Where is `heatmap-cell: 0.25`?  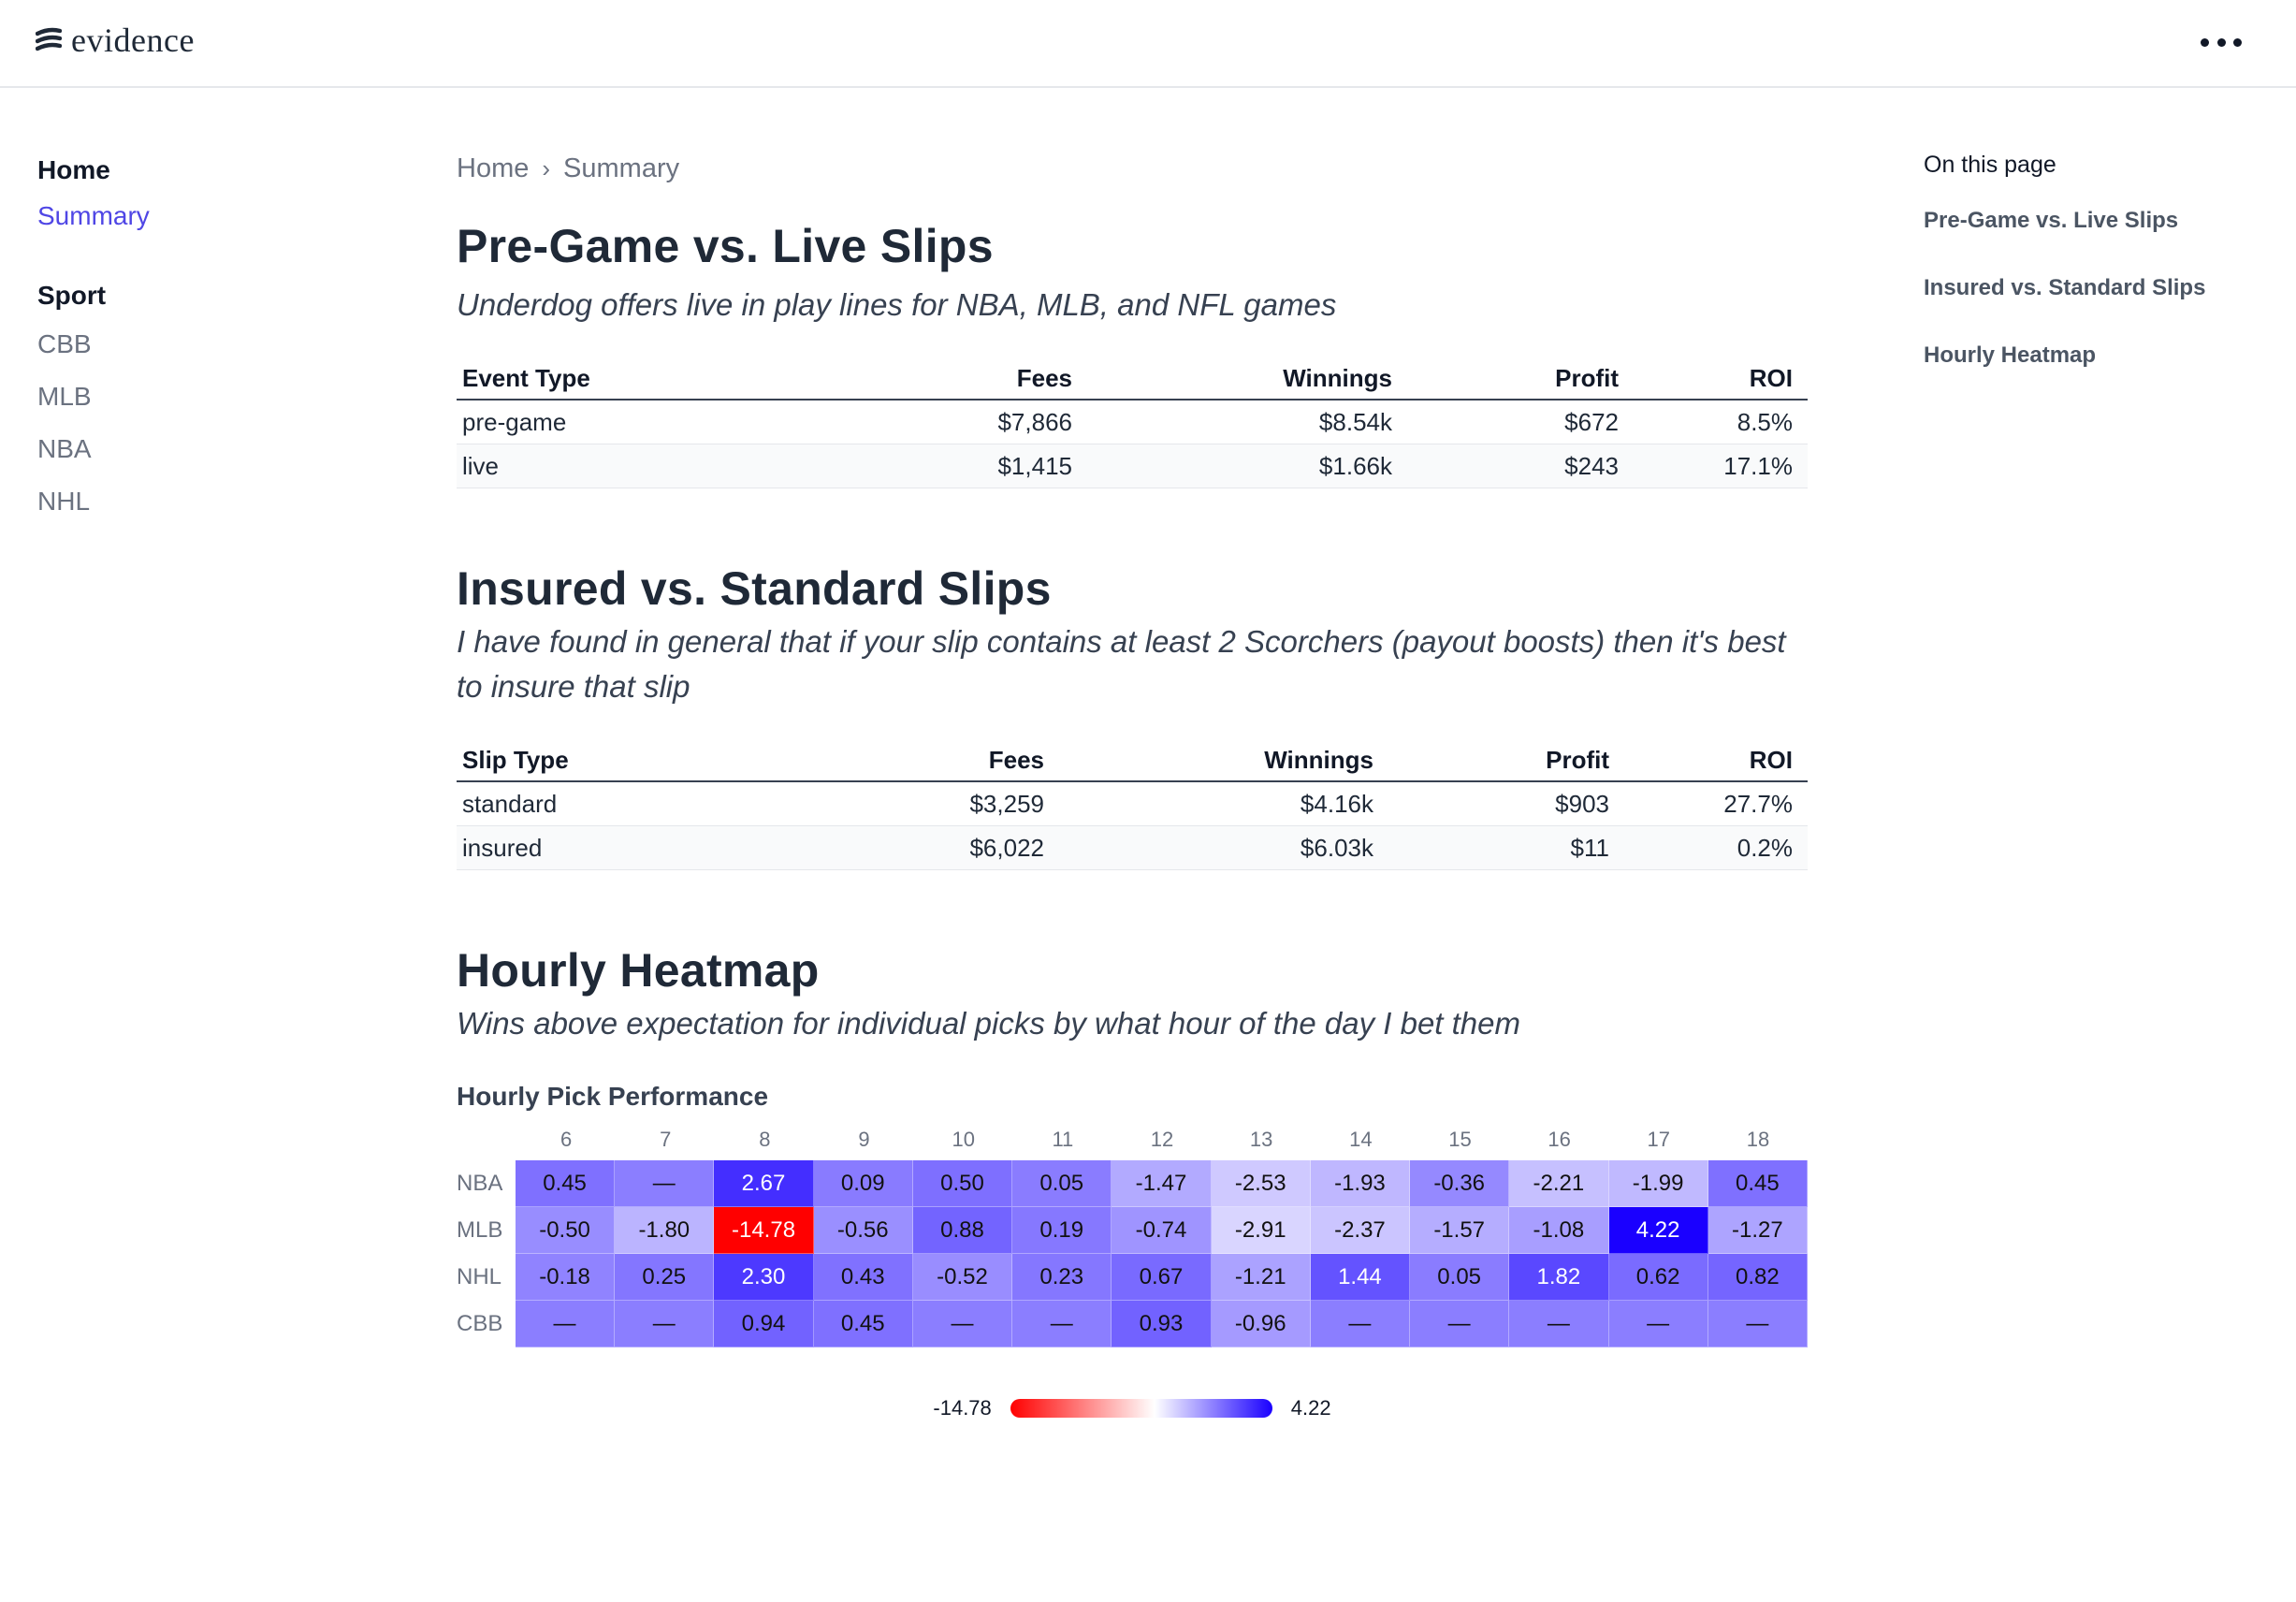 heatmap-cell: 0.25 is located at coordinates (665, 1277).